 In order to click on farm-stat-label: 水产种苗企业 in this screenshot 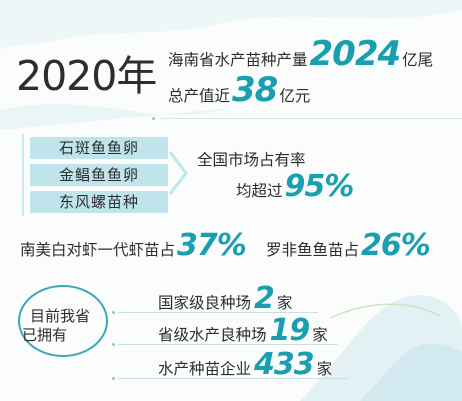, I will do `click(205, 369)`.